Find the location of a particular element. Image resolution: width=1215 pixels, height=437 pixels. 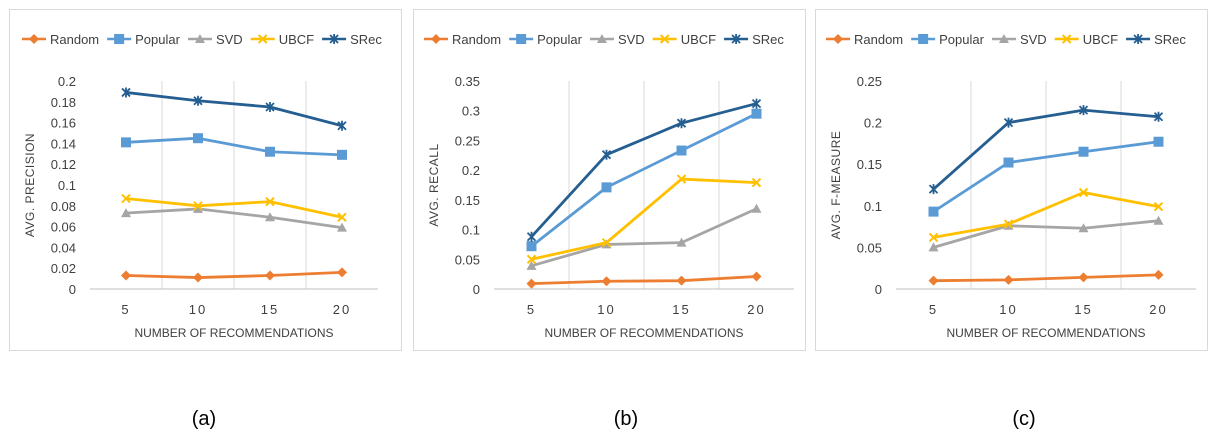

y-tick-label: 0.18 is located at coordinates (63, 102).